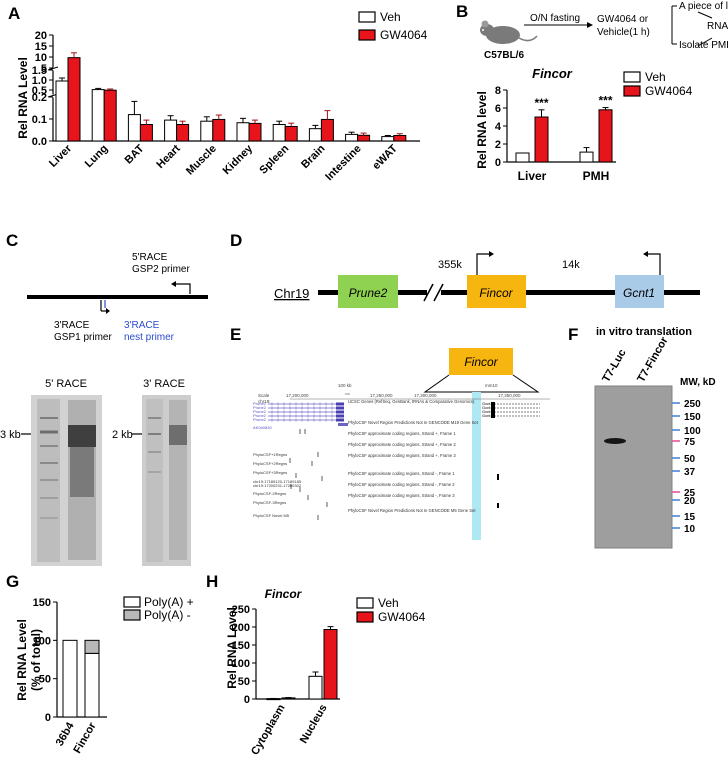  What do you see at coordinates (12, 581) in the screenshot?
I see `panel-label-g: G` at bounding box center [12, 581].